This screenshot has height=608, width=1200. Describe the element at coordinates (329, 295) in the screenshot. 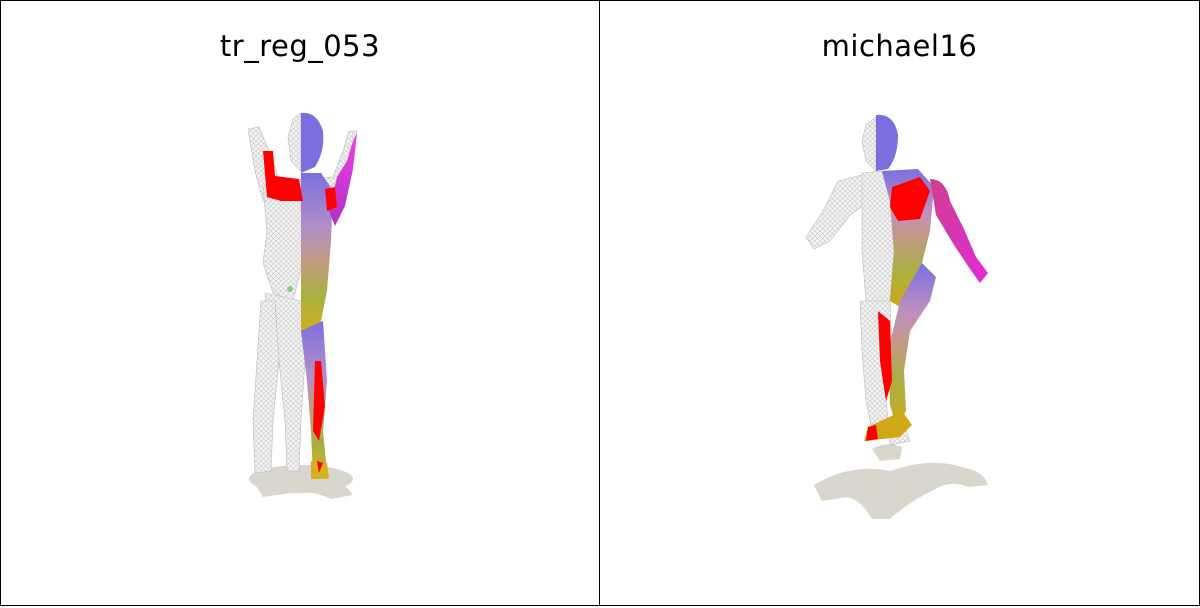

I see `left-colored-half` at that location.